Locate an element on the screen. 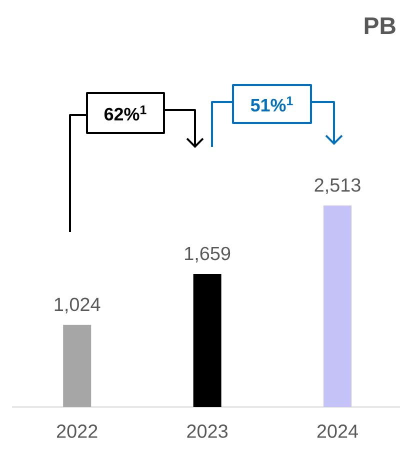  x-tick-label: 2024 is located at coordinates (337, 431).